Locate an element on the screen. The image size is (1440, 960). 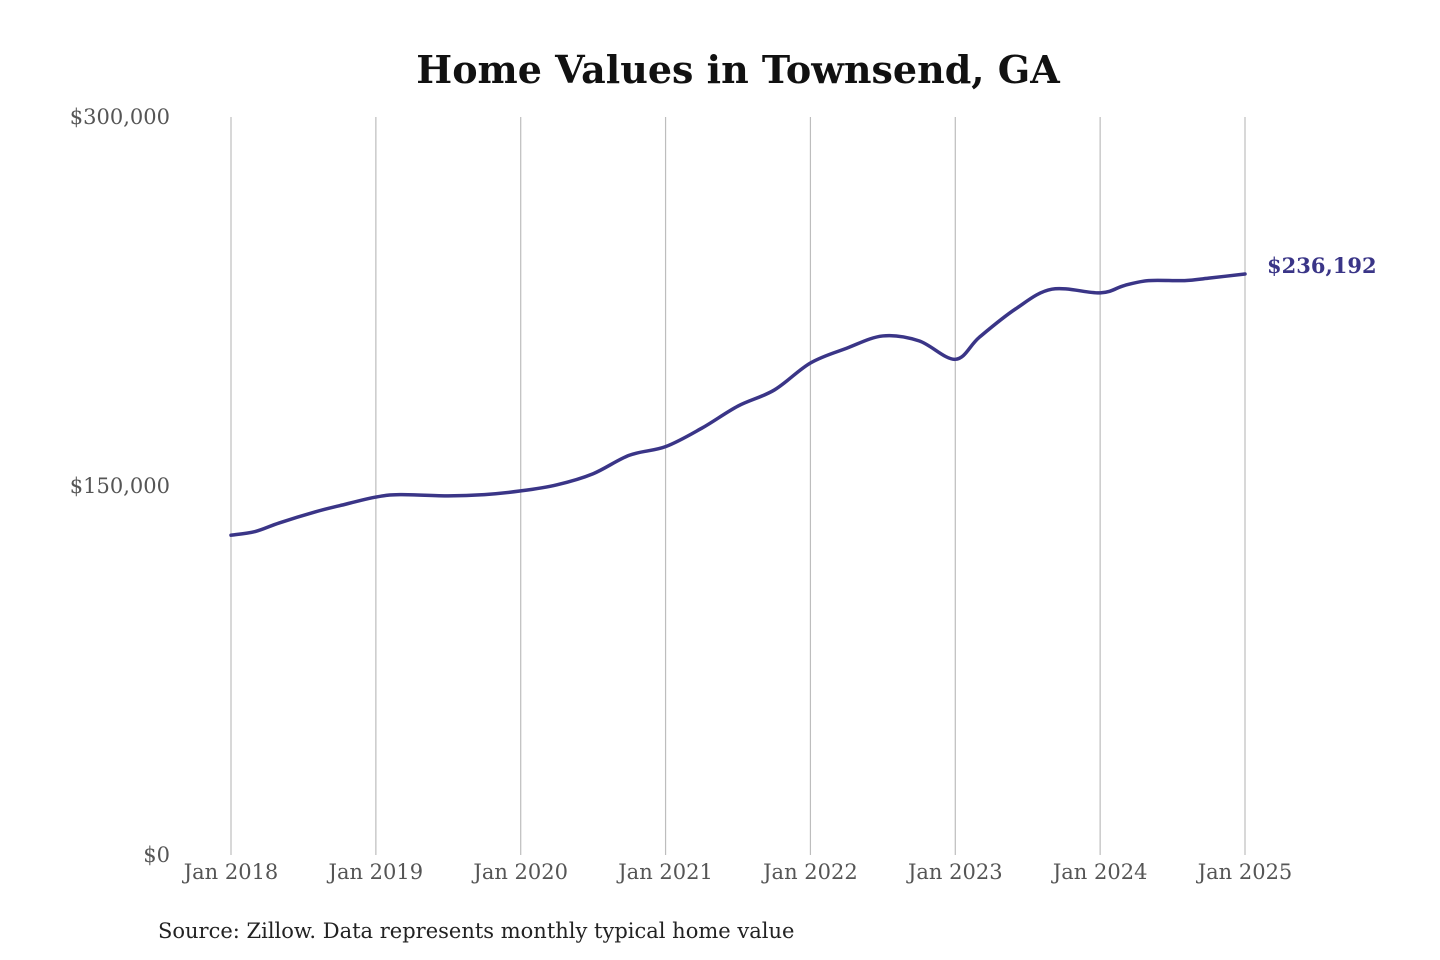
x-tick-label-3: Jan 2021 is located at coordinates (664, 872).